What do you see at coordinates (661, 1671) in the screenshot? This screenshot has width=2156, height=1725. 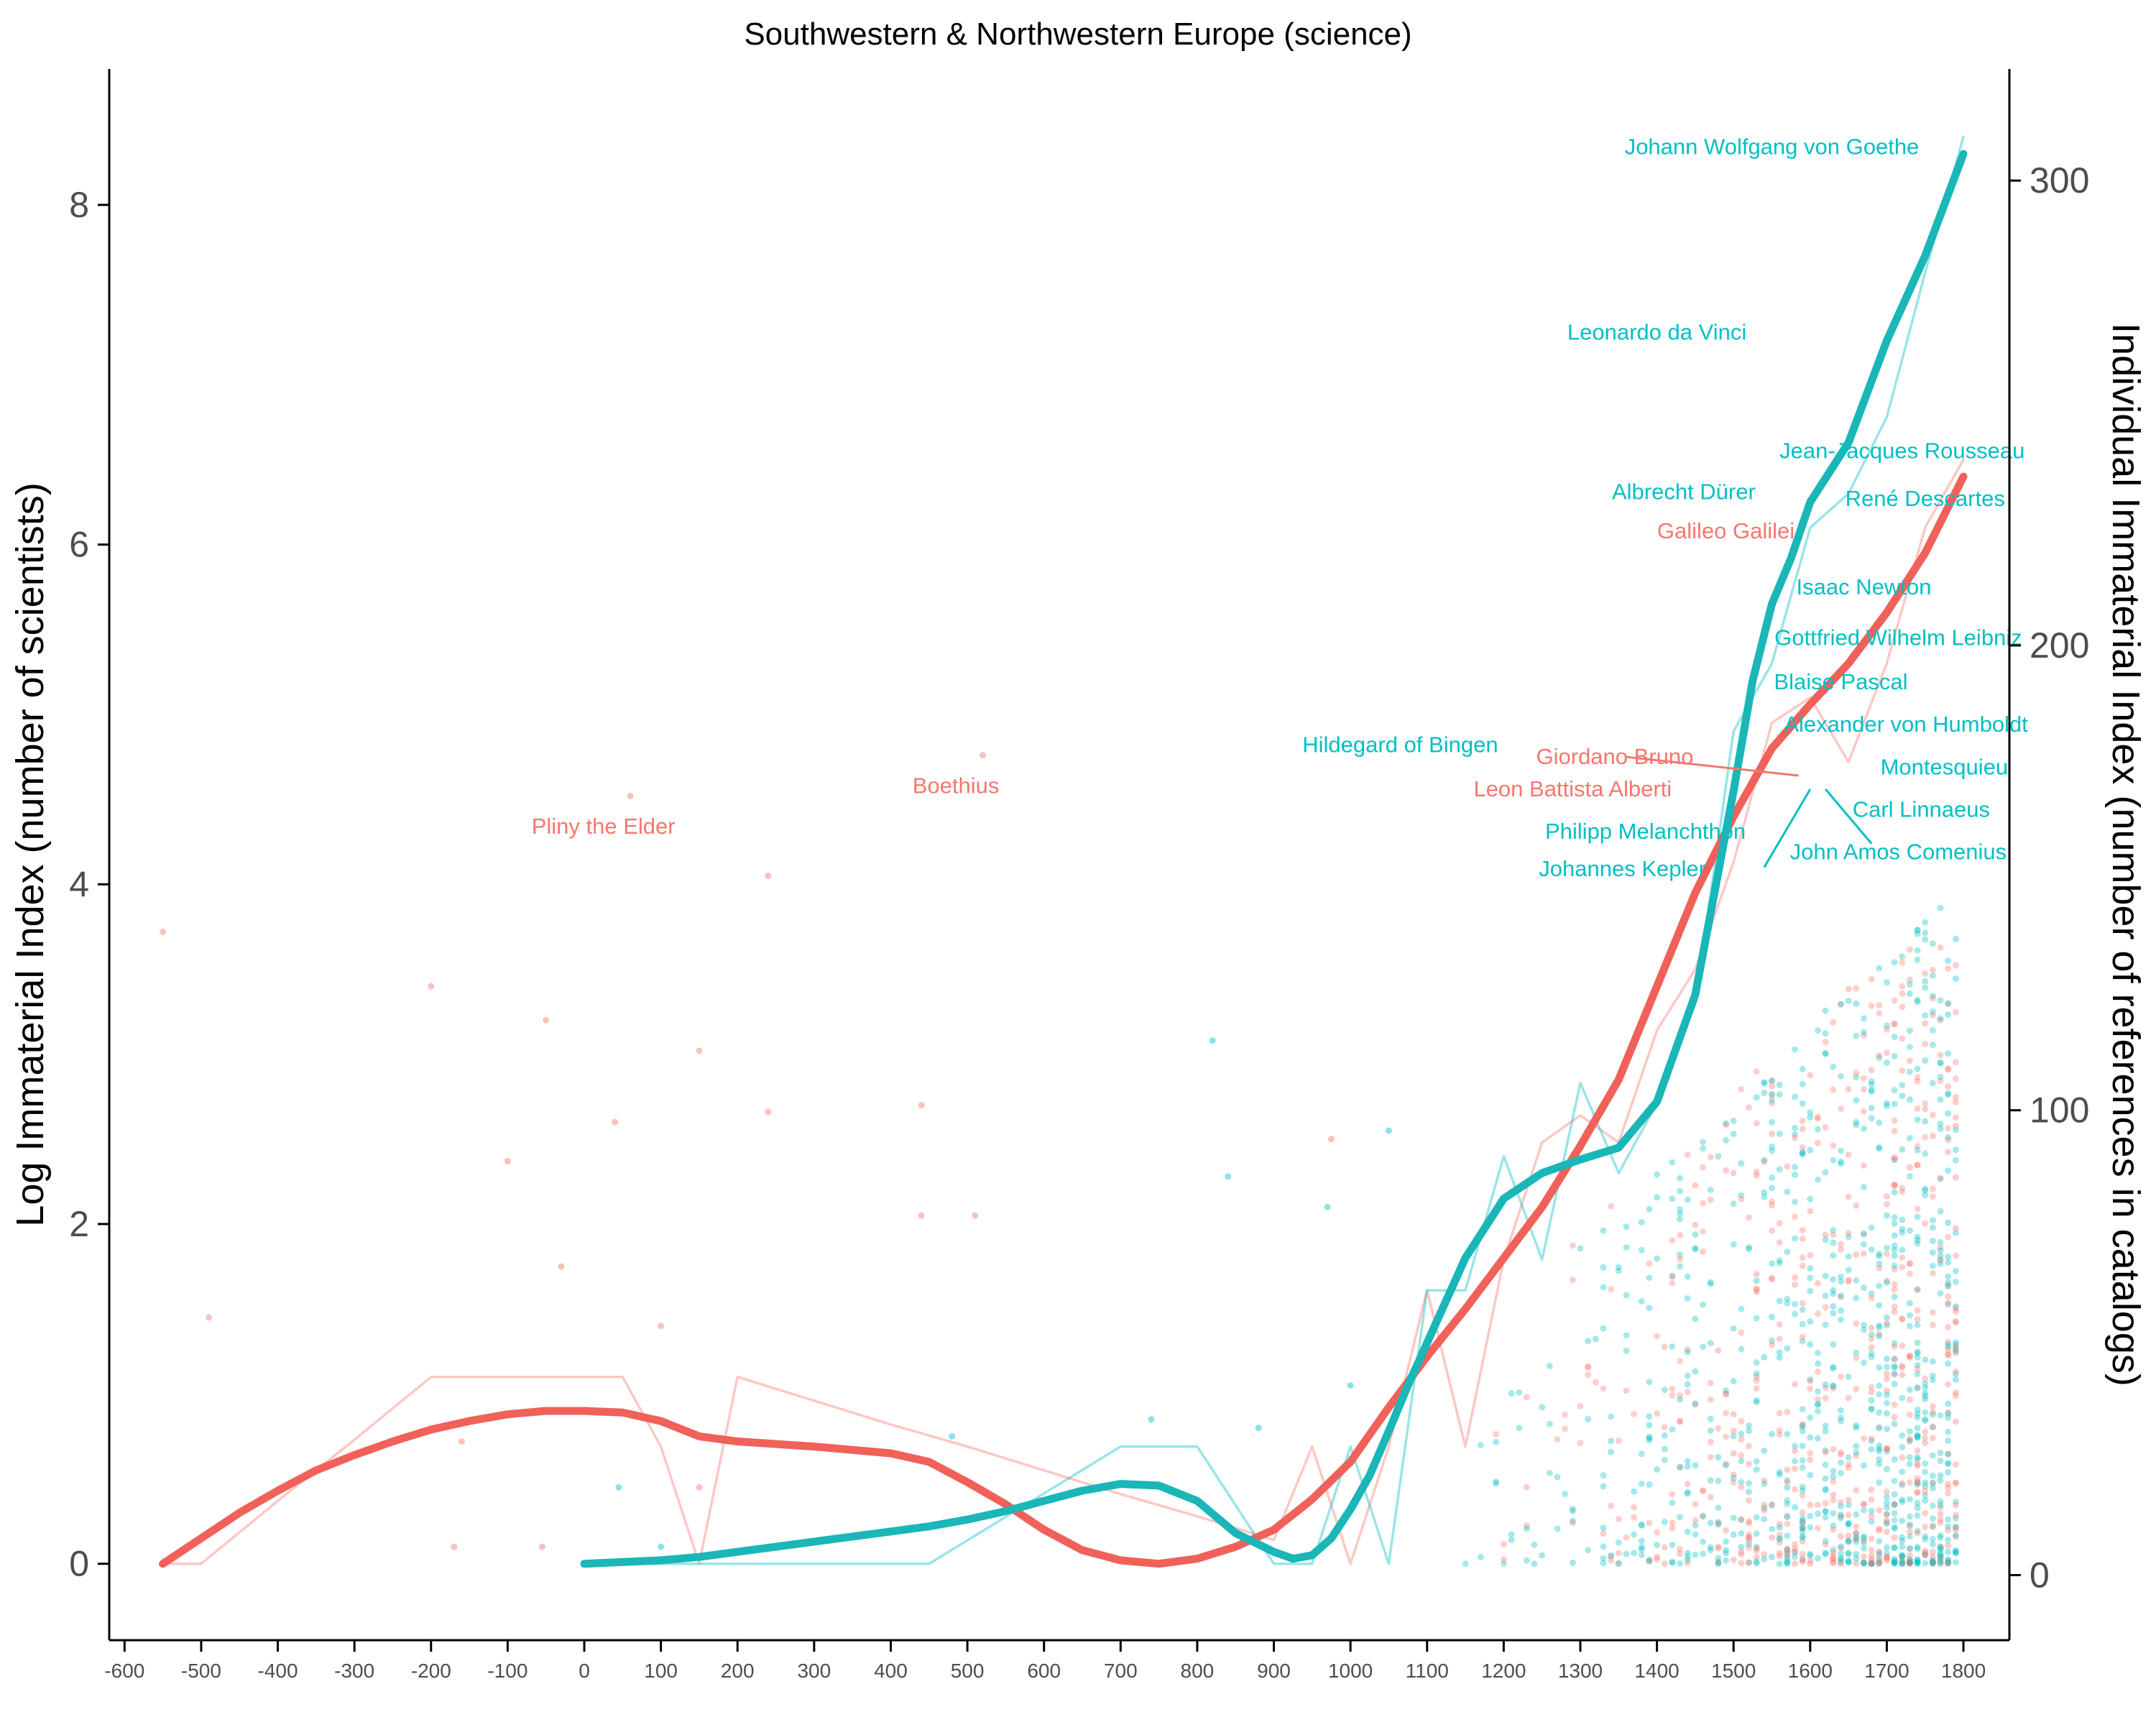 I see `x-tick-label: 100` at bounding box center [661, 1671].